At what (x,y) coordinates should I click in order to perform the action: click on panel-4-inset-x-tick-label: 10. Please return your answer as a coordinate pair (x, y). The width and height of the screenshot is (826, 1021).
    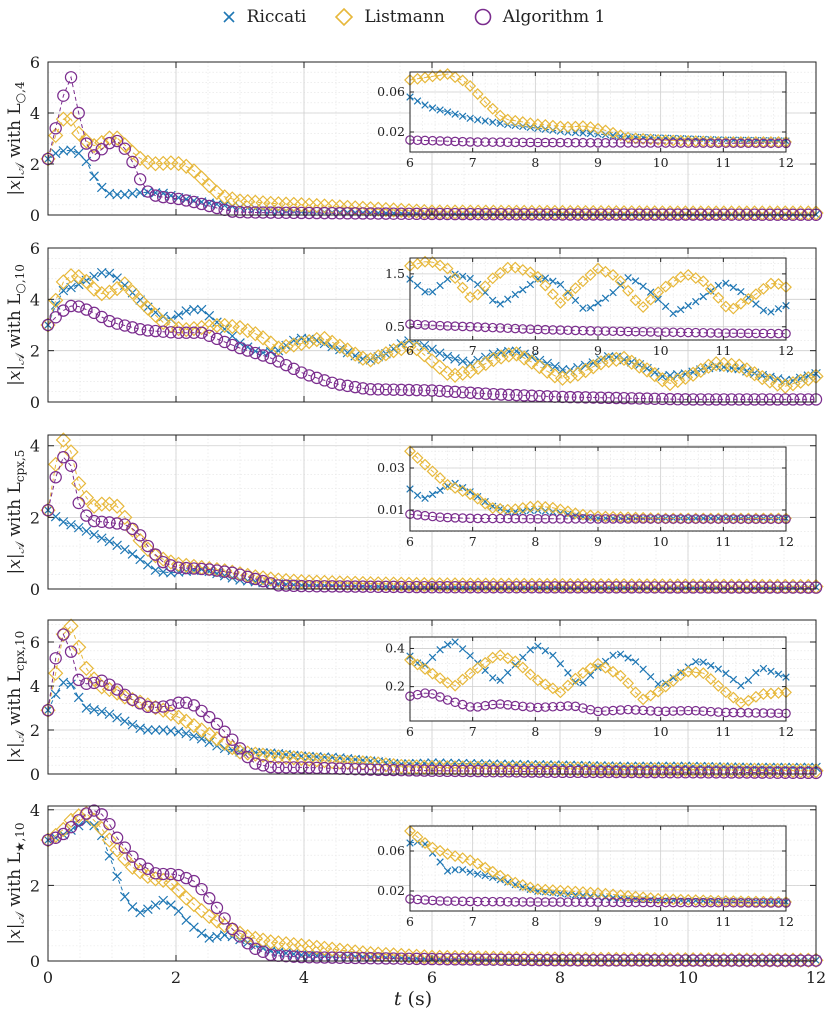
    Looking at the image, I should click on (661, 731).